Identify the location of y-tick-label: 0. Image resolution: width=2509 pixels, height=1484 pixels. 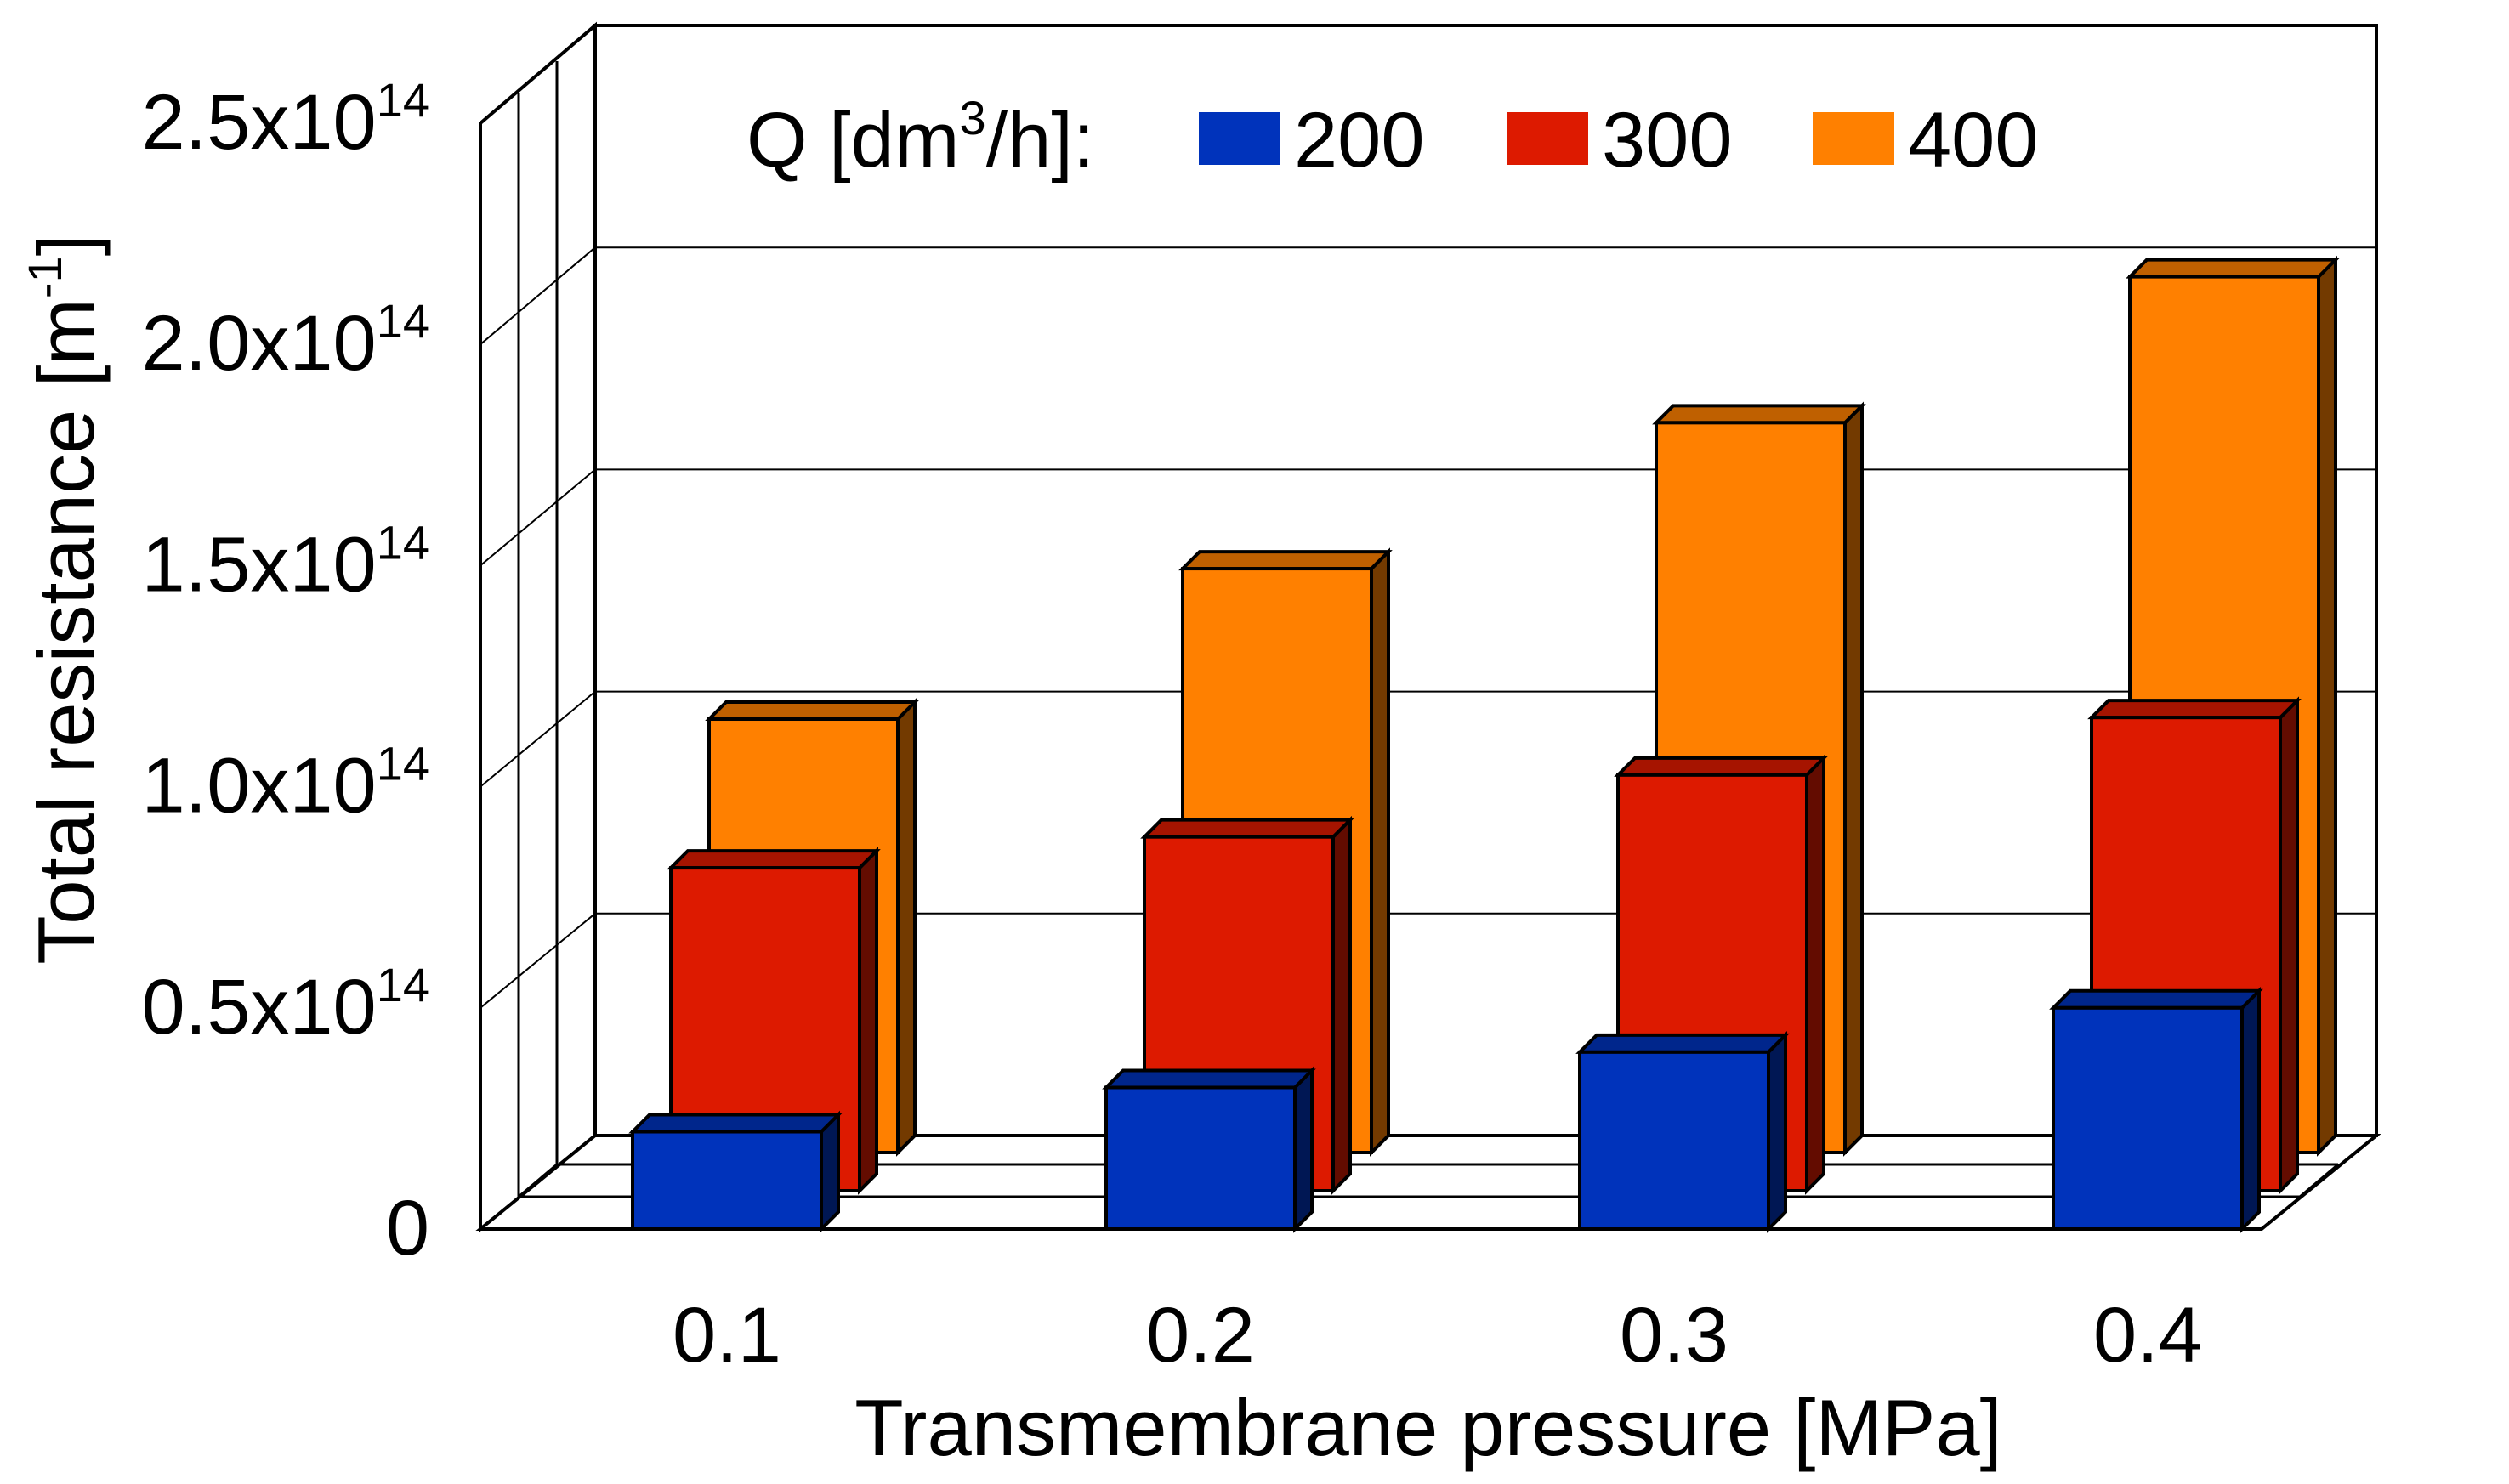
(407, 1228).